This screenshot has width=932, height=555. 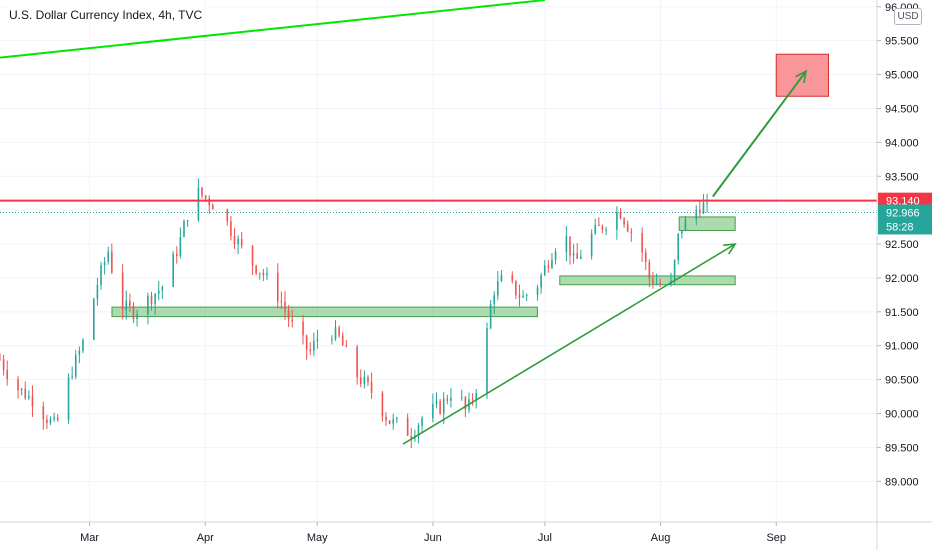 I want to click on x-tick-label: Jun, so click(x=433, y=538).